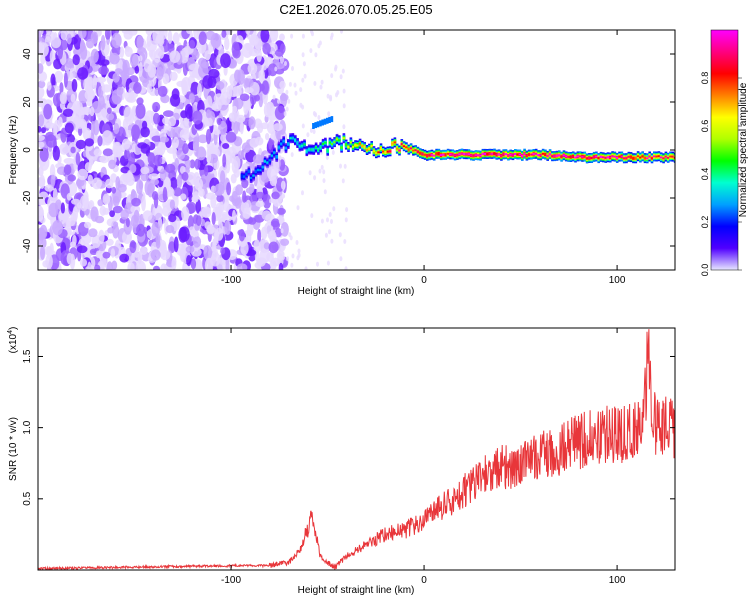 The width and height of the screenshot is (750, 605). Describe the element at coordinates (705, 174) in the screenshot. I see `colorbar-tick-label: 0.4` at that location.